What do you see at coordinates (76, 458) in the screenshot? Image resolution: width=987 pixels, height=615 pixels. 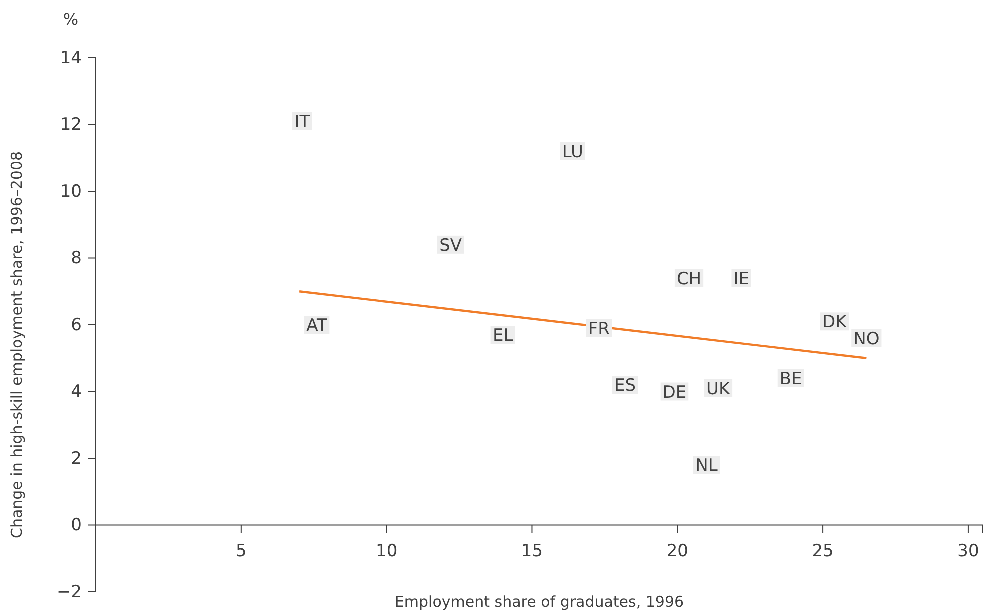 I see `y-tick-label: 2` at bounding box center [76, 458].